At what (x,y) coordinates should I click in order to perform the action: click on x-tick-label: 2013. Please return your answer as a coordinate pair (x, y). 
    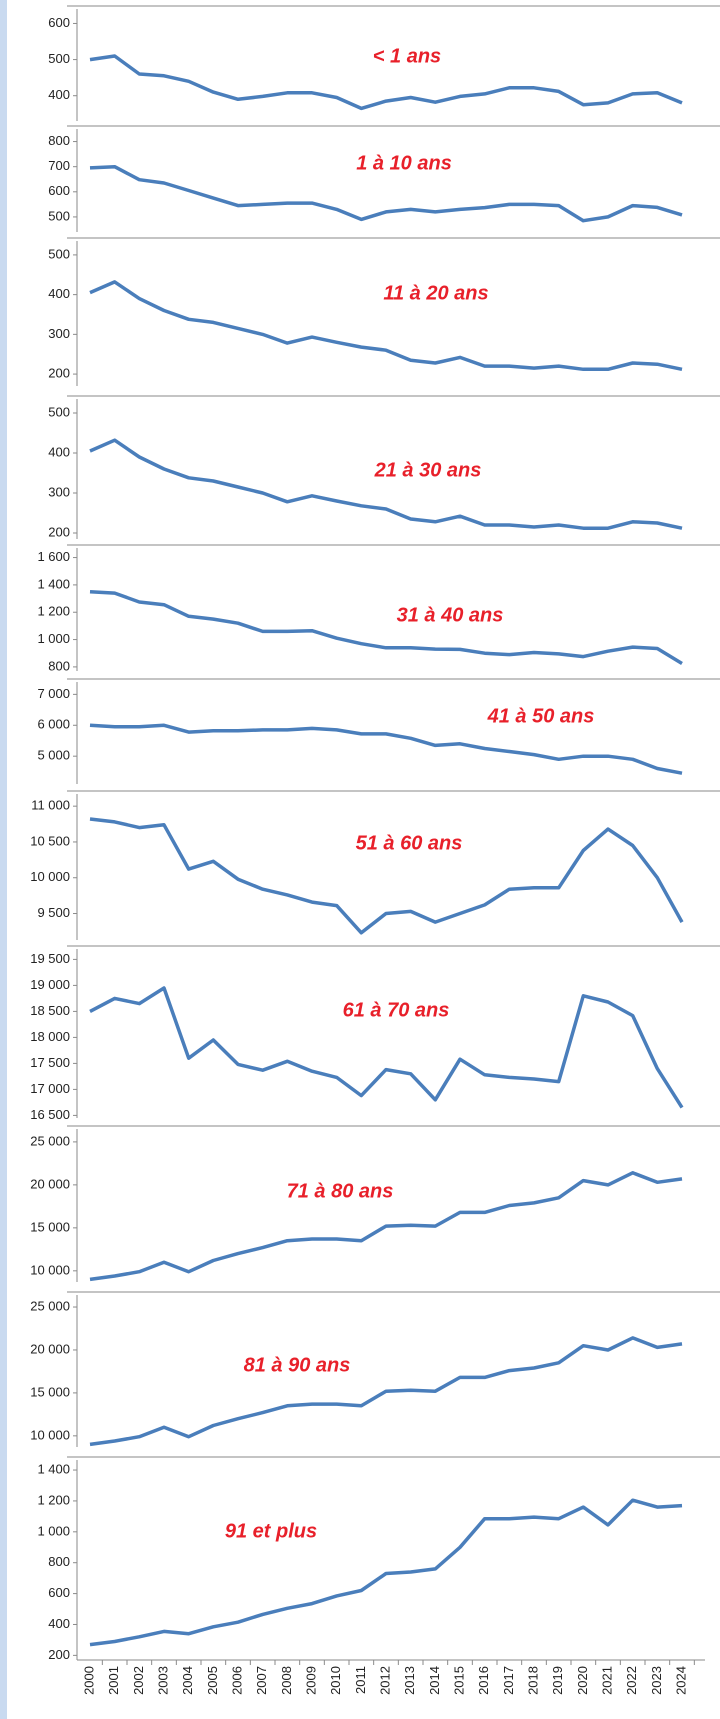
    Looking at the image, I should click on (409, 1680).